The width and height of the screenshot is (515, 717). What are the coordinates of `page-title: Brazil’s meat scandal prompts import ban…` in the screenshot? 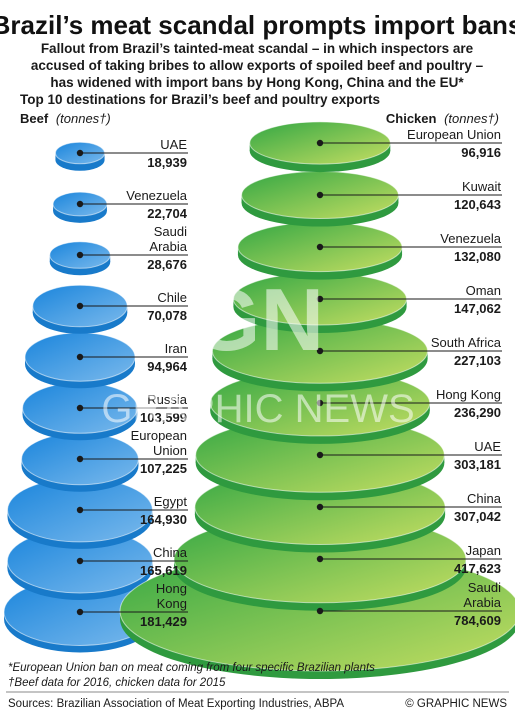 It's located at (257, 25).